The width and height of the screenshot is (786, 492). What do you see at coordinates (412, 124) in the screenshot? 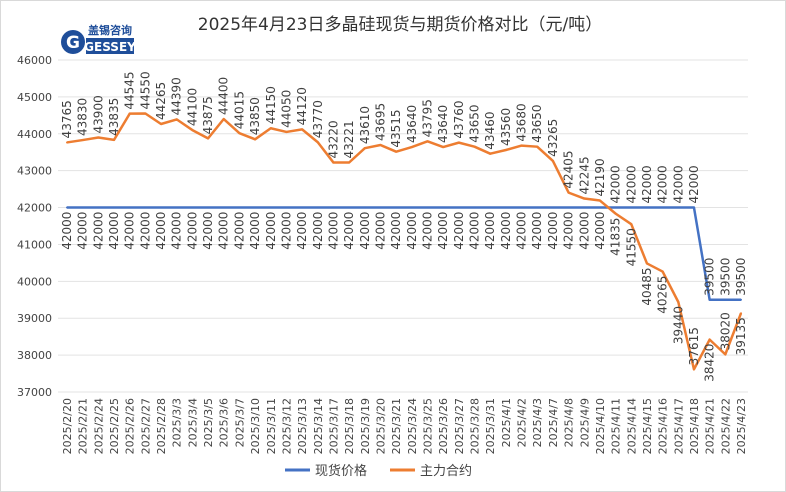
I see `data-label-futures: 43640` at bounding box center [412, 124].